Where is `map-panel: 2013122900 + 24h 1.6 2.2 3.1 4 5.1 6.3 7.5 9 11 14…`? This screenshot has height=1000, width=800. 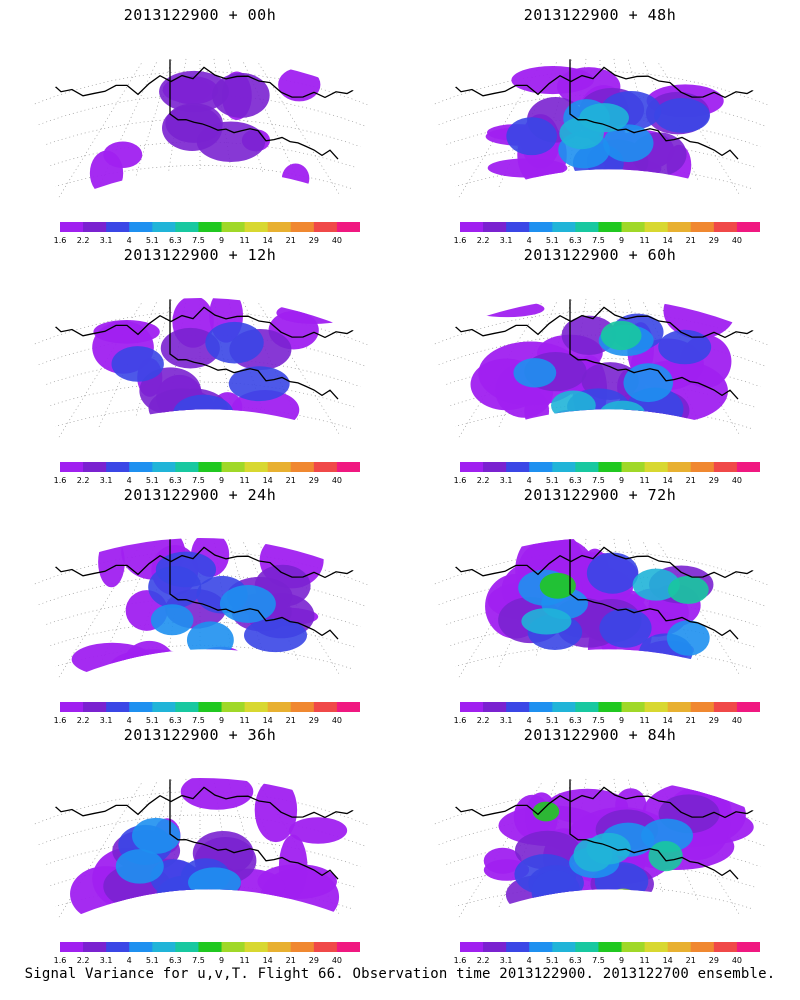 map-panel: 2013122900 + 24h 1.6 2.2 3.1 4 5.1 6.3 7.5 9 11 14… is located at coordinates (200, 602).